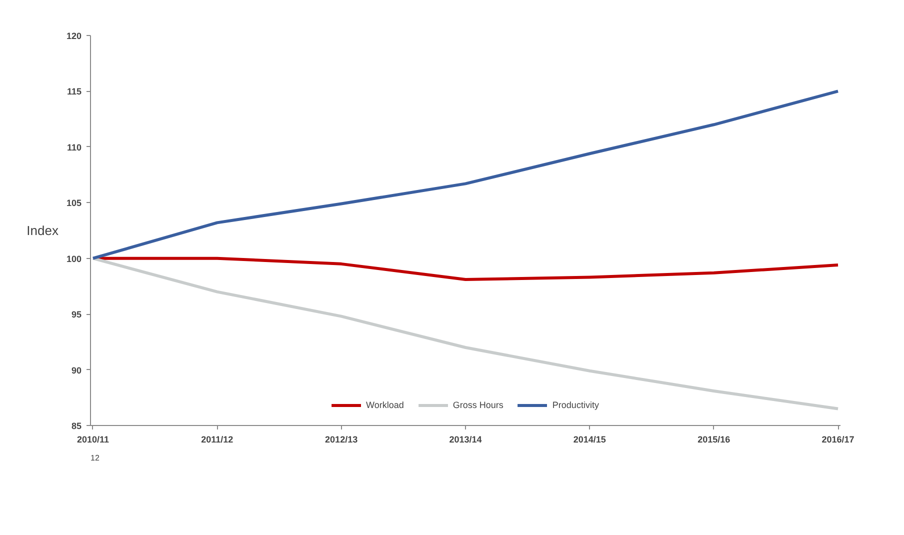  Describe the element at coordinates (385, 405) in the screenshot. I see `legend-label: Workload` at that location.